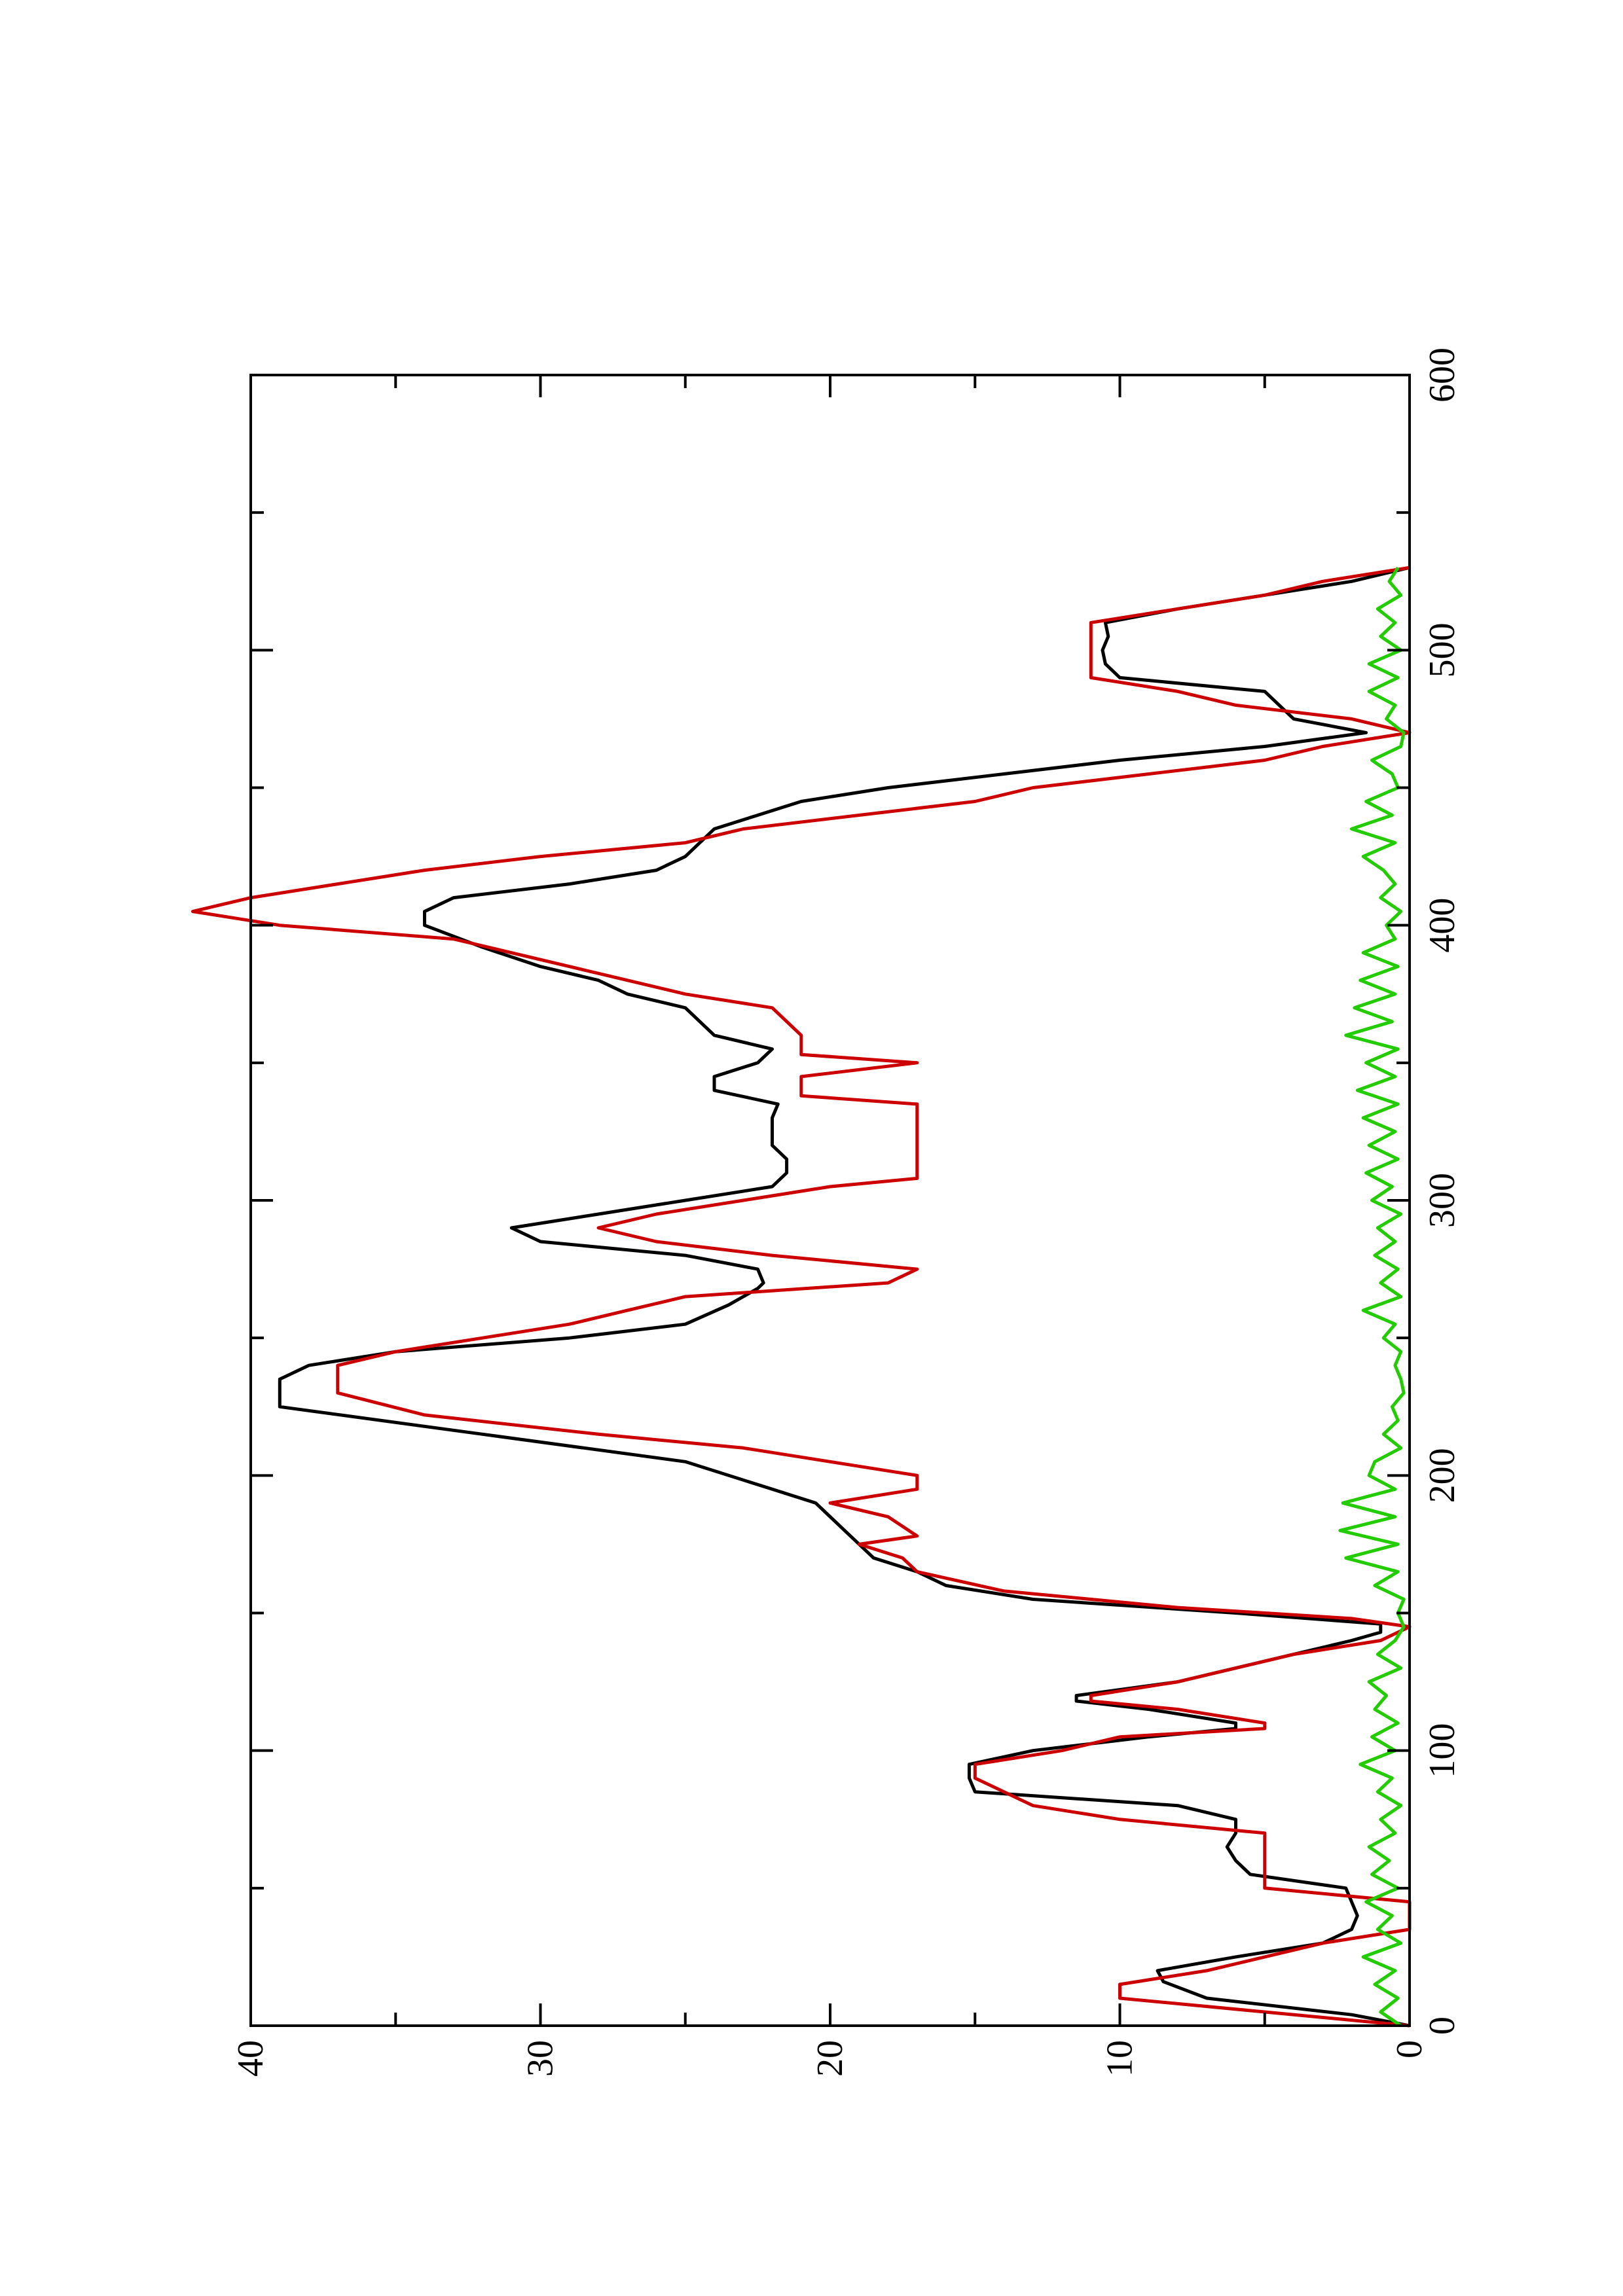 This screenshot has width=1623, height=2296. Describe the element at coordinates (1442, 1750) in the screenshot. I see `x-tick-label: 100` at that location.